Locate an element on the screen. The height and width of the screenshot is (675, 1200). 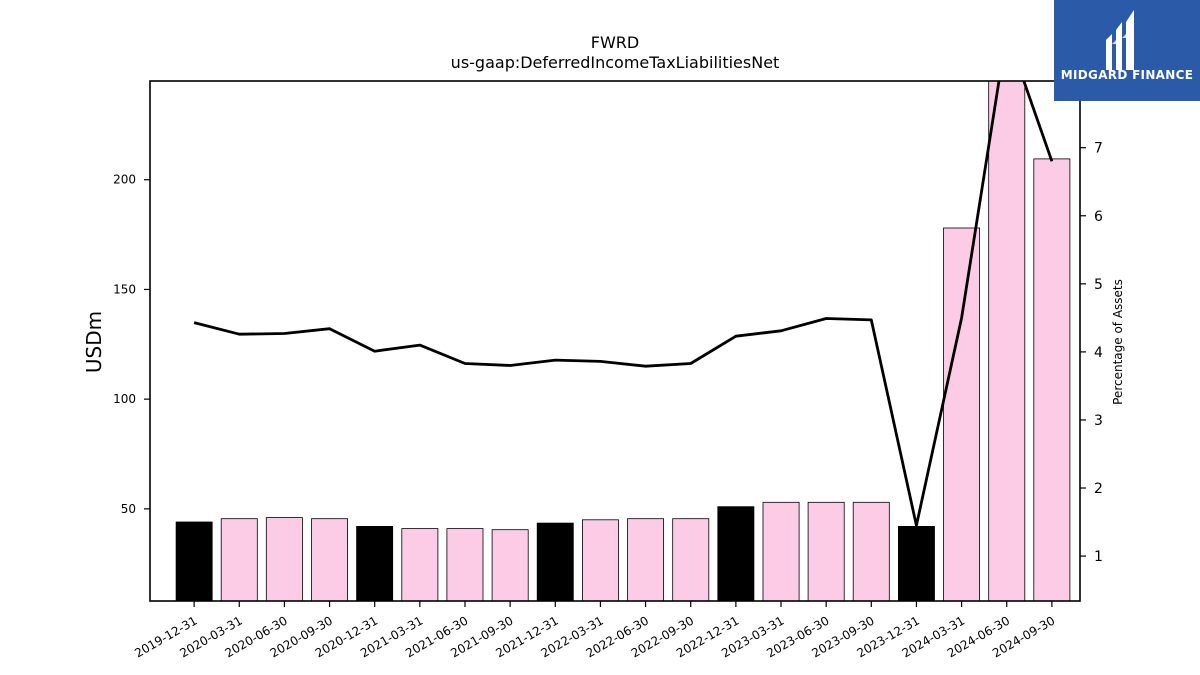
y-right-tick-label: 4 is located at coordinates (1098, 353).